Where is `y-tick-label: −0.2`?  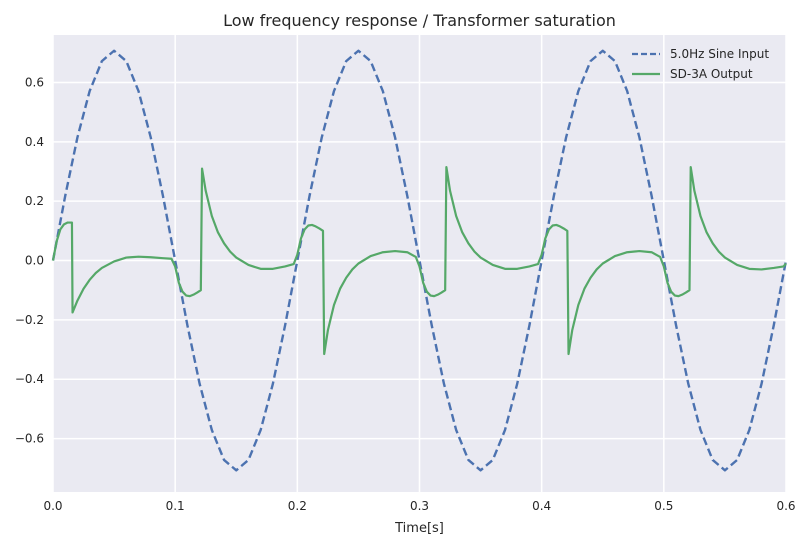
y-tick-label: −0.2 is located at coordinates (29, 320).